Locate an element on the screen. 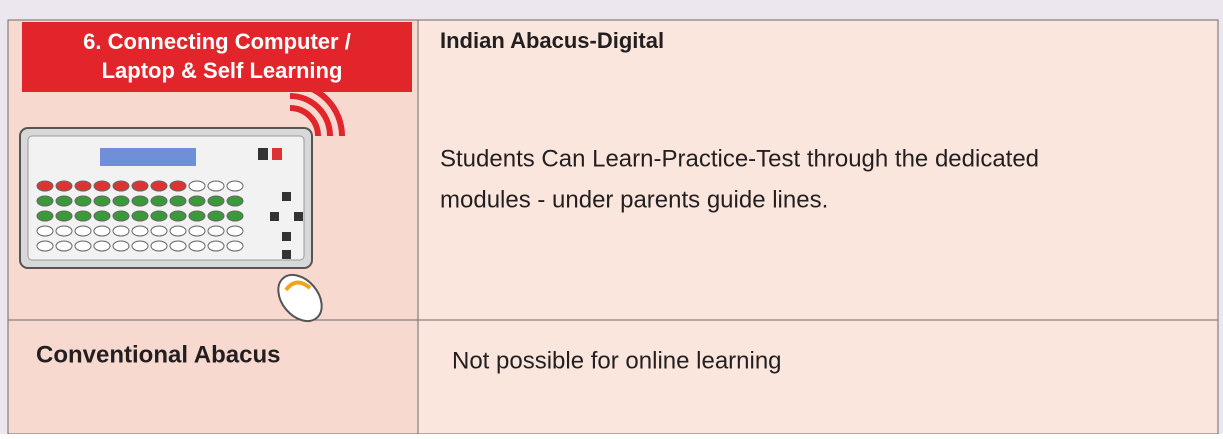  header-line: Laptop & Self Learning is located at coordinates (222, 70).